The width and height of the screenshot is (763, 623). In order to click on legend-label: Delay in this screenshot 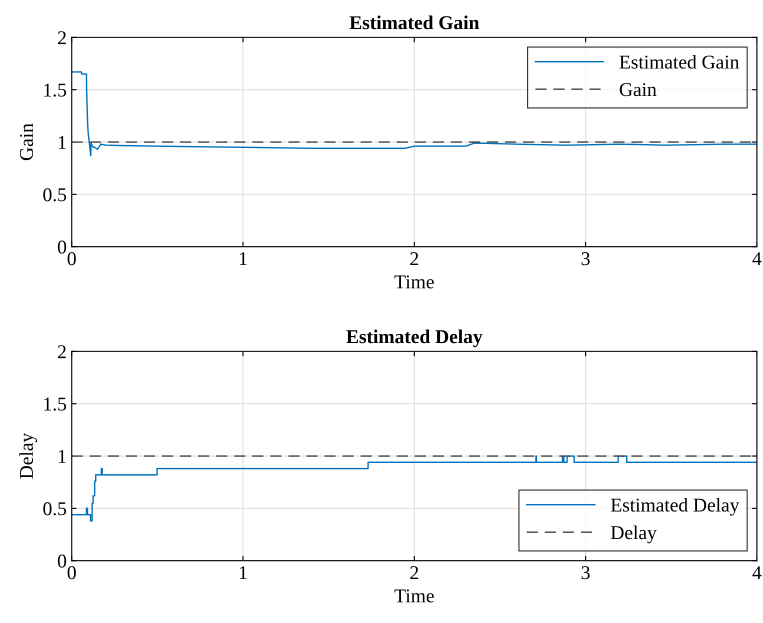, I will do `click(633, 535)`.